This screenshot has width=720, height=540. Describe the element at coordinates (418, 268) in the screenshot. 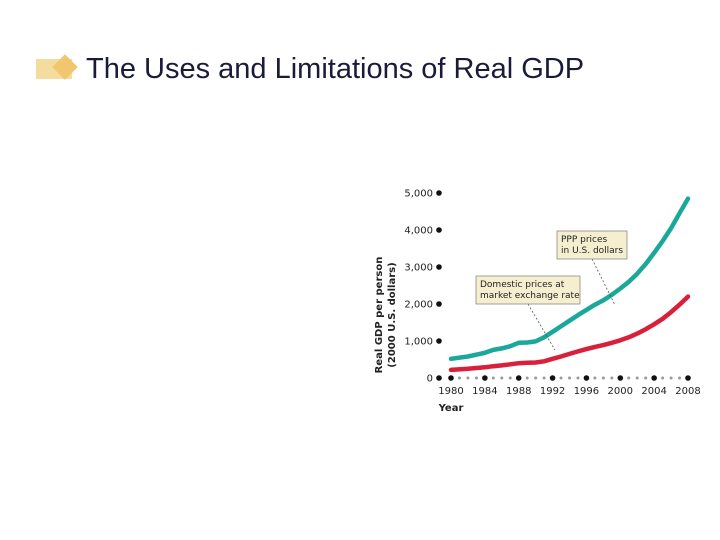

I see `y-tick-label-3-000: 3,000` at that location.